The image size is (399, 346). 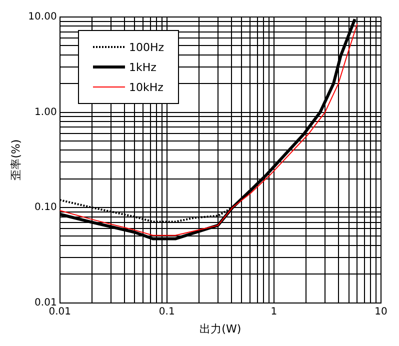 What do you see at coordinates (45, 112) in the screenshot?
I see `y-tick-label: 1.00` at bounding box center [45, 112].